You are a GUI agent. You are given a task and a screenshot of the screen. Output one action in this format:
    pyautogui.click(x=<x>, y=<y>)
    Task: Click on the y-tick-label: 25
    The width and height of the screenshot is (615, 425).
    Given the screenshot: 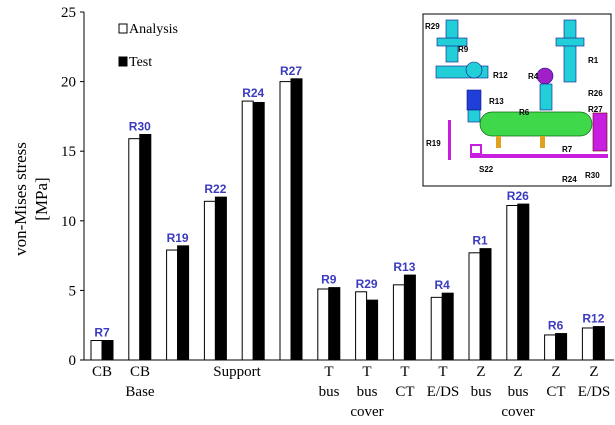 What is the action you would take?
    pyautogui.click(x=68, y=13)
    